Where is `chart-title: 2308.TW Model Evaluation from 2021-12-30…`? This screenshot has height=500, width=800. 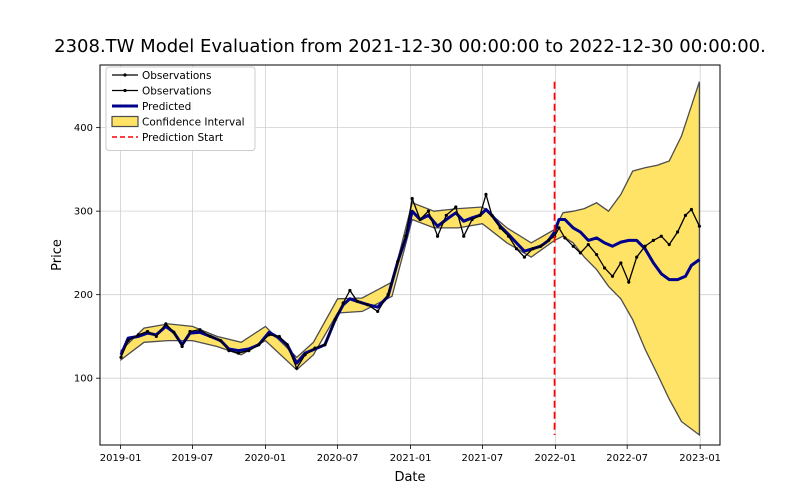
chart-title: 2308.TW Model Evaluation from 2021-12-30… is located at coordinates (410, 46).